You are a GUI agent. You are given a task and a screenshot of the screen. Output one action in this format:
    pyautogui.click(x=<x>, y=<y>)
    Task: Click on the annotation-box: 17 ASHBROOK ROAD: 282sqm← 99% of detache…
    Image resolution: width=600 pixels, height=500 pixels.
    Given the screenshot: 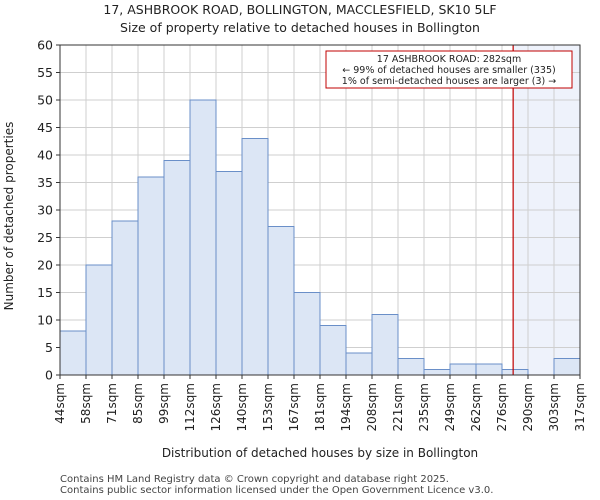 What is the action you would take?
    pyautogui.click(x=449, y=69)
    